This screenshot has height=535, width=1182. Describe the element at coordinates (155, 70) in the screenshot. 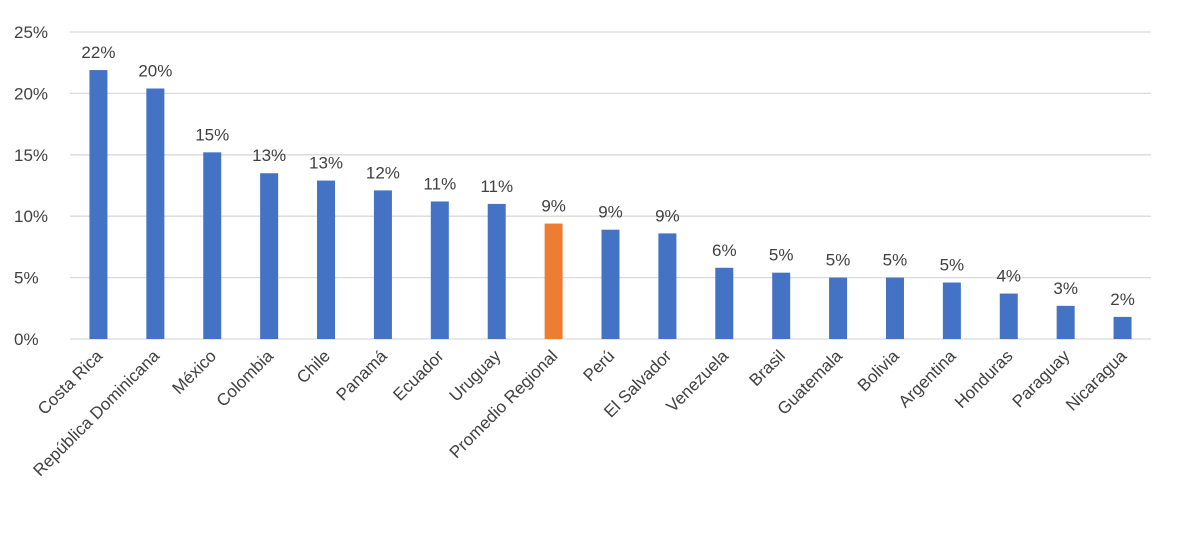

I see `data-label: 20%` at that location.